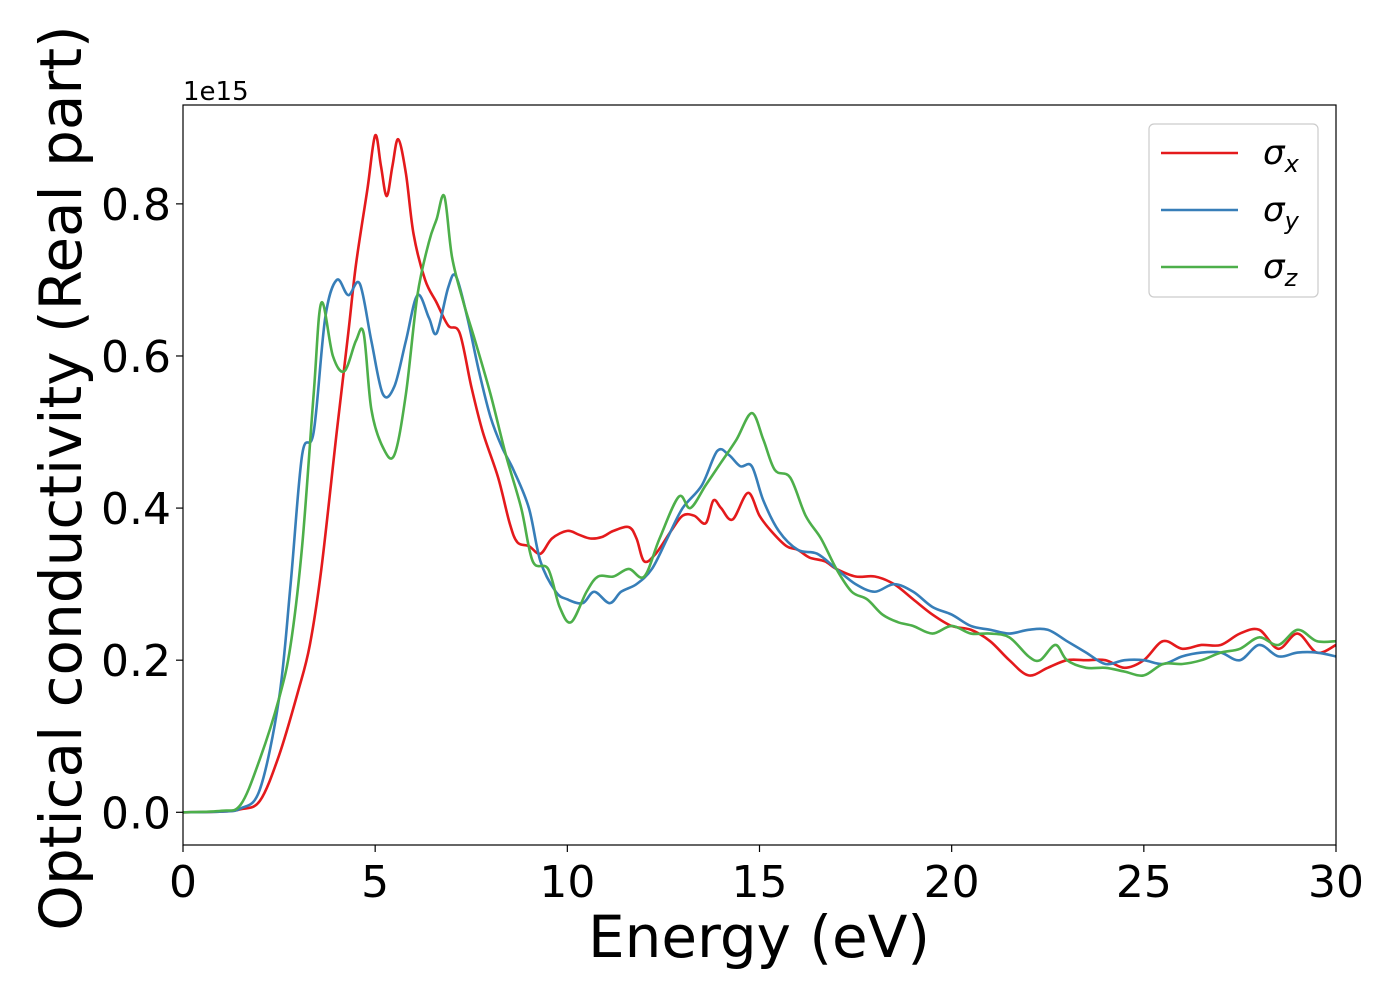 Image resolution: width=1400 pixels, height=1000 pixels. What do you see at coordinates (183, 882) in the screenshot?
I see `x-tick-label: 0` at bounding box center [183, 882].